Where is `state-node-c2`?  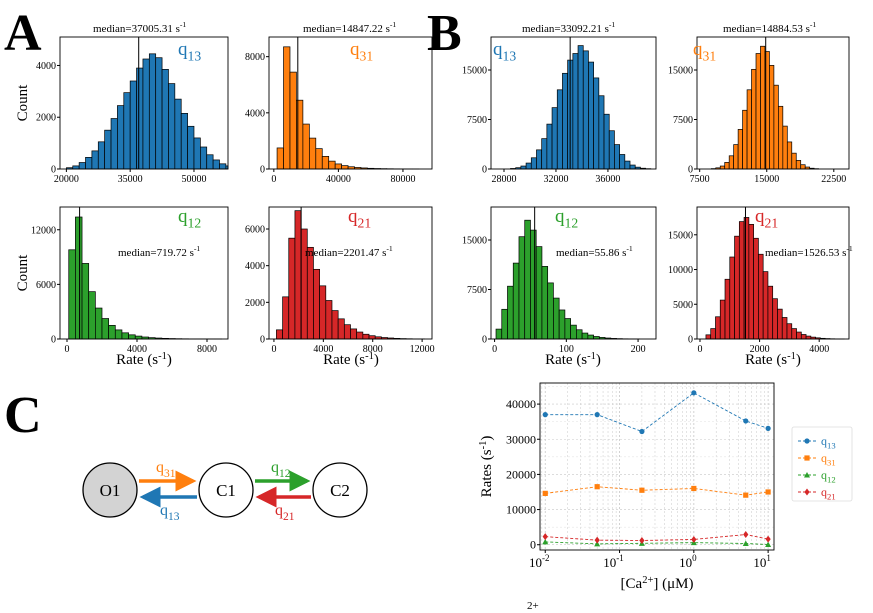
state-node-c2 is located at coordinates (340, 490).